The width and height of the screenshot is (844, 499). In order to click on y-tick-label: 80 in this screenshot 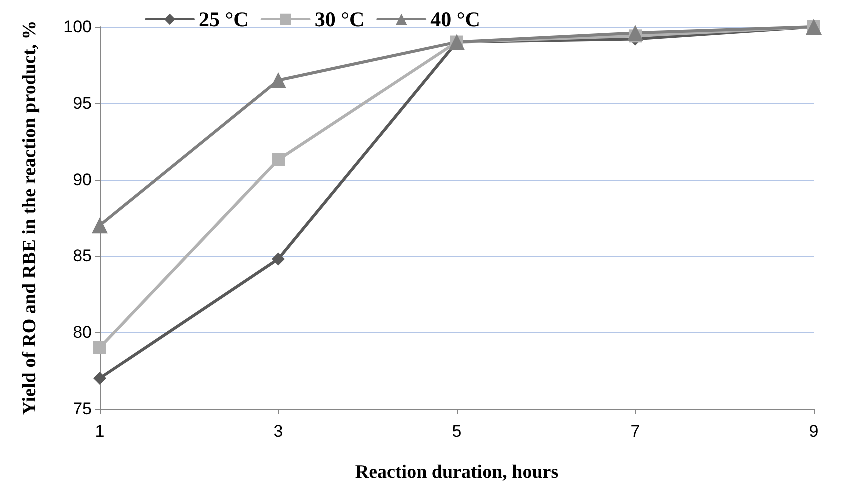, I will do `click(82, 332)`.